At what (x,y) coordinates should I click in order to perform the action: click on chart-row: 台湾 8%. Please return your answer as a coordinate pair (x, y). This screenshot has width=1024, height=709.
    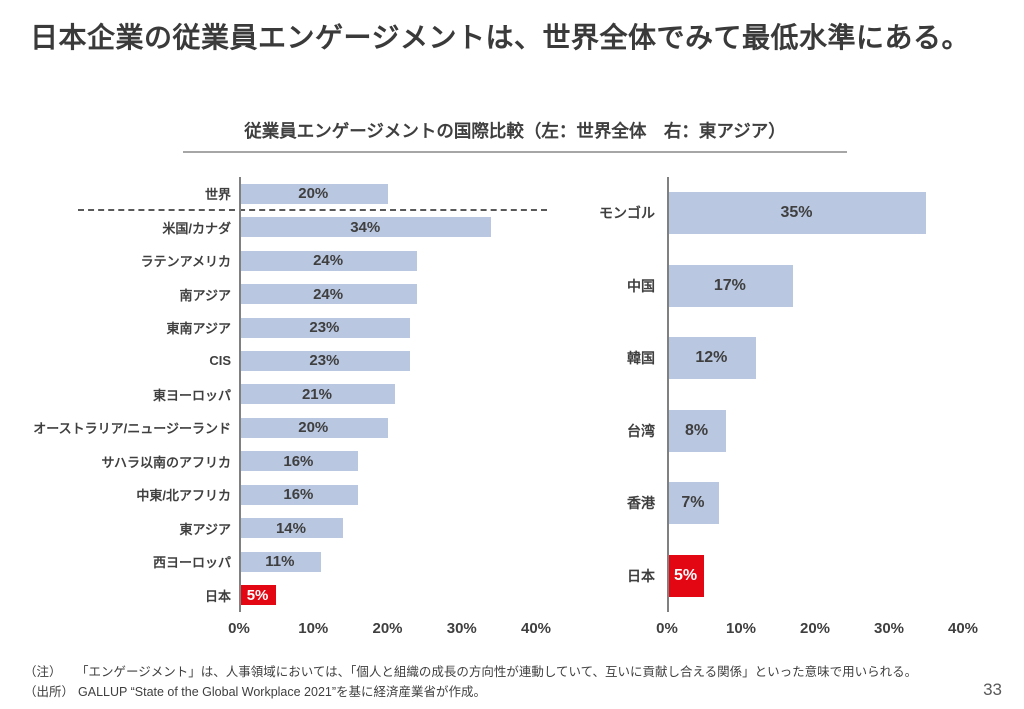
    Looking at the image, I should click on (761, 431).